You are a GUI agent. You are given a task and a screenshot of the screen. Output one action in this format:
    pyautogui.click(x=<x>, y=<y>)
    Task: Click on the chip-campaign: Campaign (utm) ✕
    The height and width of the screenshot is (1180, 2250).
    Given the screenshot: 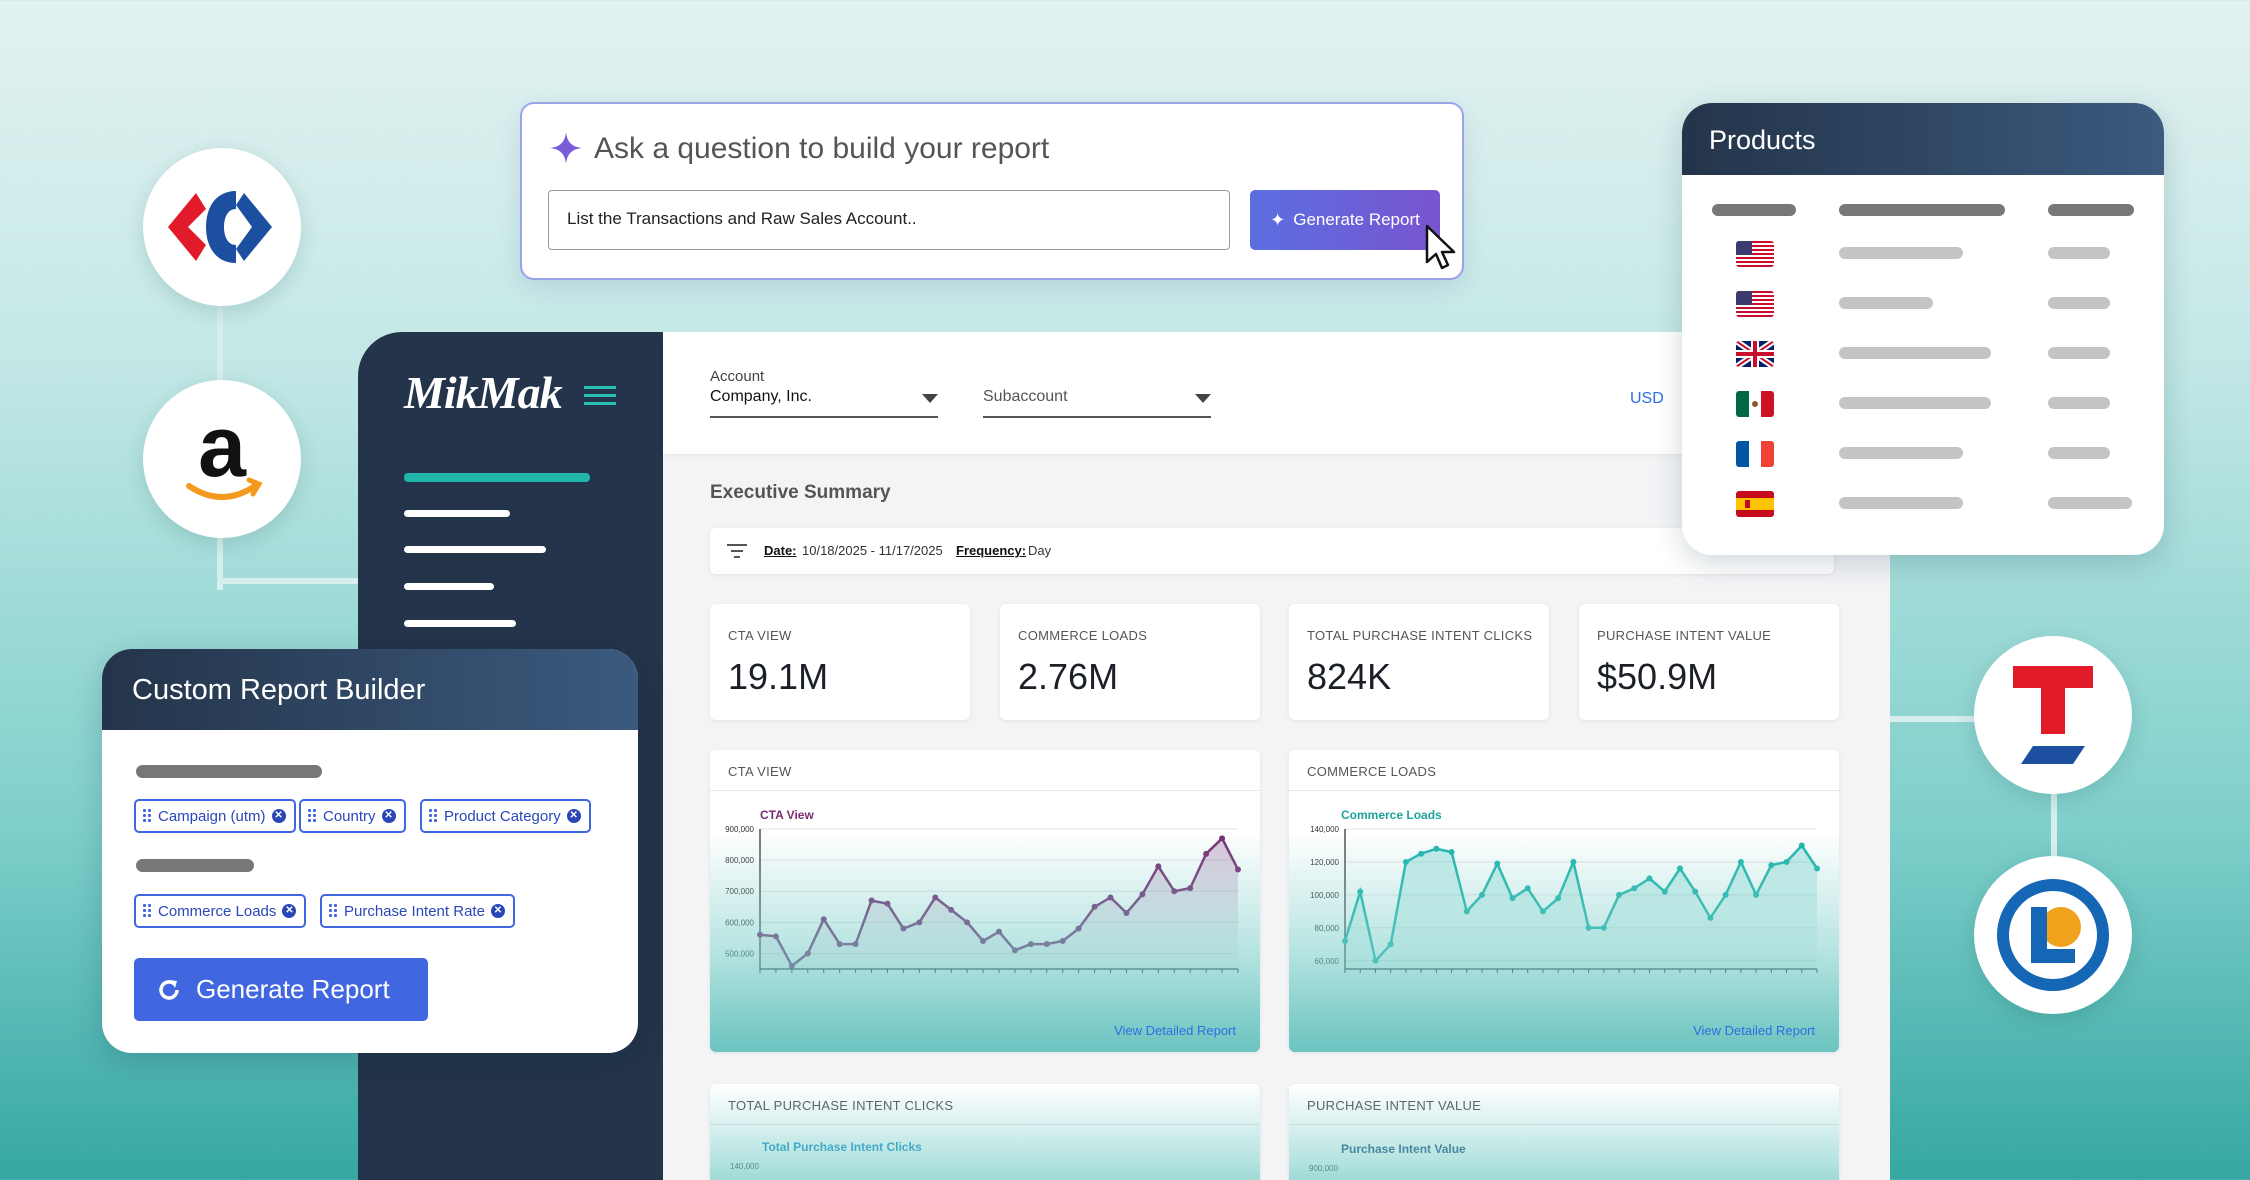 What is the action you would take?
    pyautogui.click(x=215, y=816)
    